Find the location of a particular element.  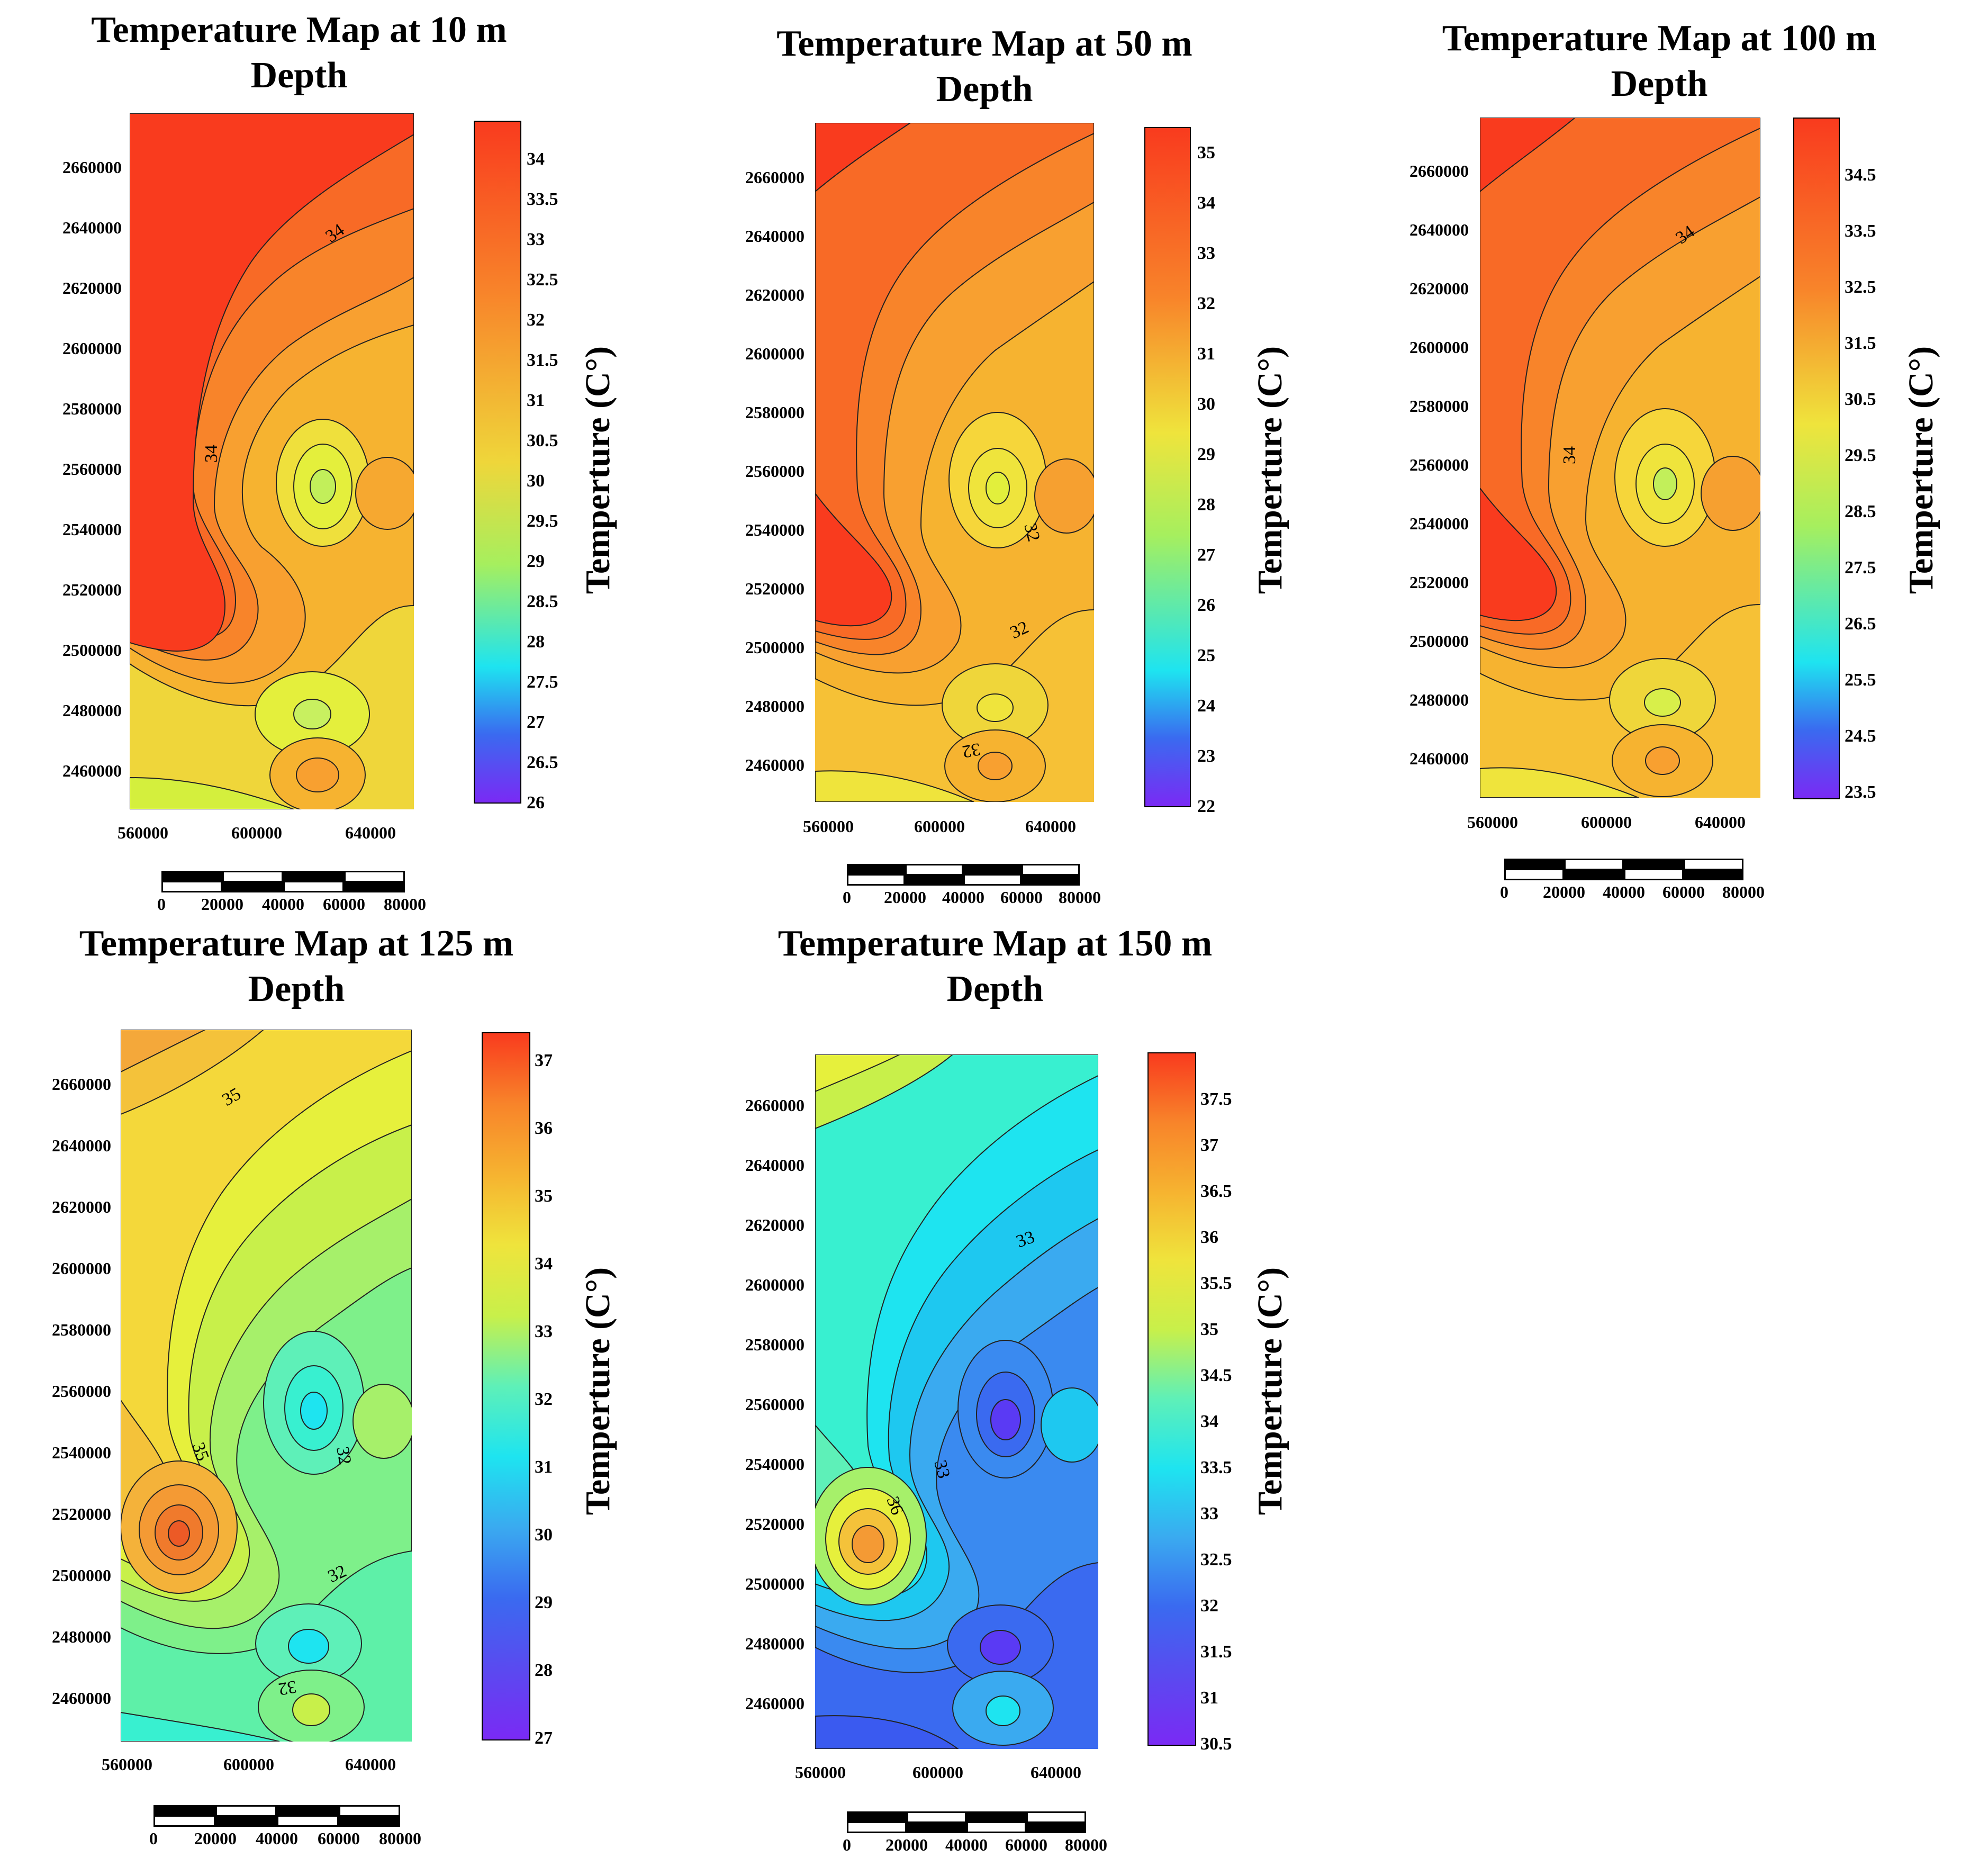

y-tick-label: 2560000 is located at coordinates (775, 1404).